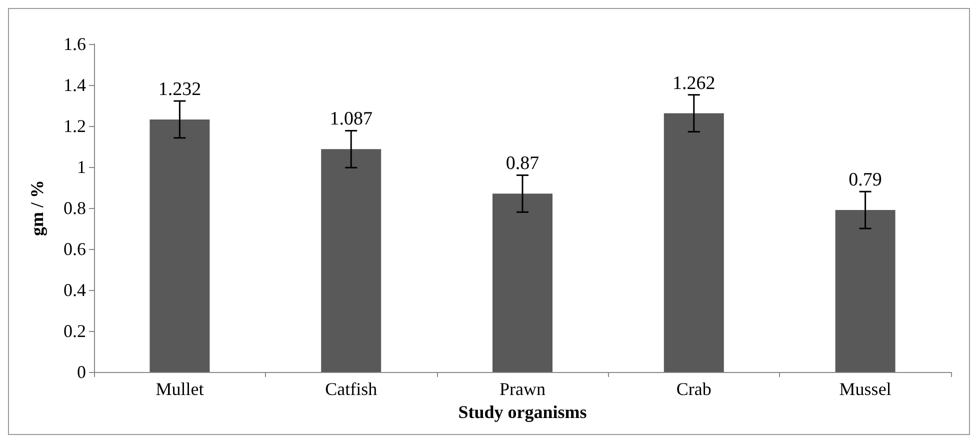 This screenshot has width=980, height=445. What do you see at coordinates (75, 331) in the screenshot?
I see `y-tick-label: 0.2` at bounding box center [75, 331].